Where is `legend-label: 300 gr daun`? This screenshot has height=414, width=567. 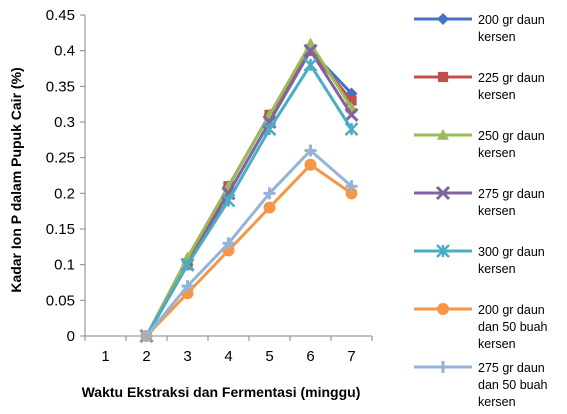
legend-label: 300 gr daun is located at coordinates (511, 252).